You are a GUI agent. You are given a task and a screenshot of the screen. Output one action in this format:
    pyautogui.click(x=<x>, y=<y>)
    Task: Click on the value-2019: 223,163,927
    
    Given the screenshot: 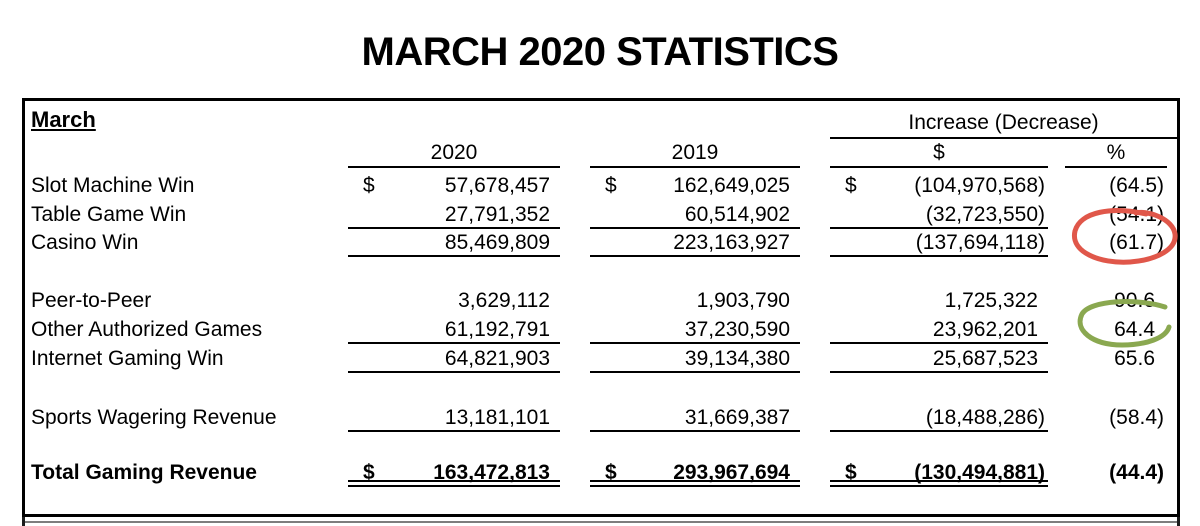 What is the action you would take?
    pyautogui.click(x=731, y=242)
    